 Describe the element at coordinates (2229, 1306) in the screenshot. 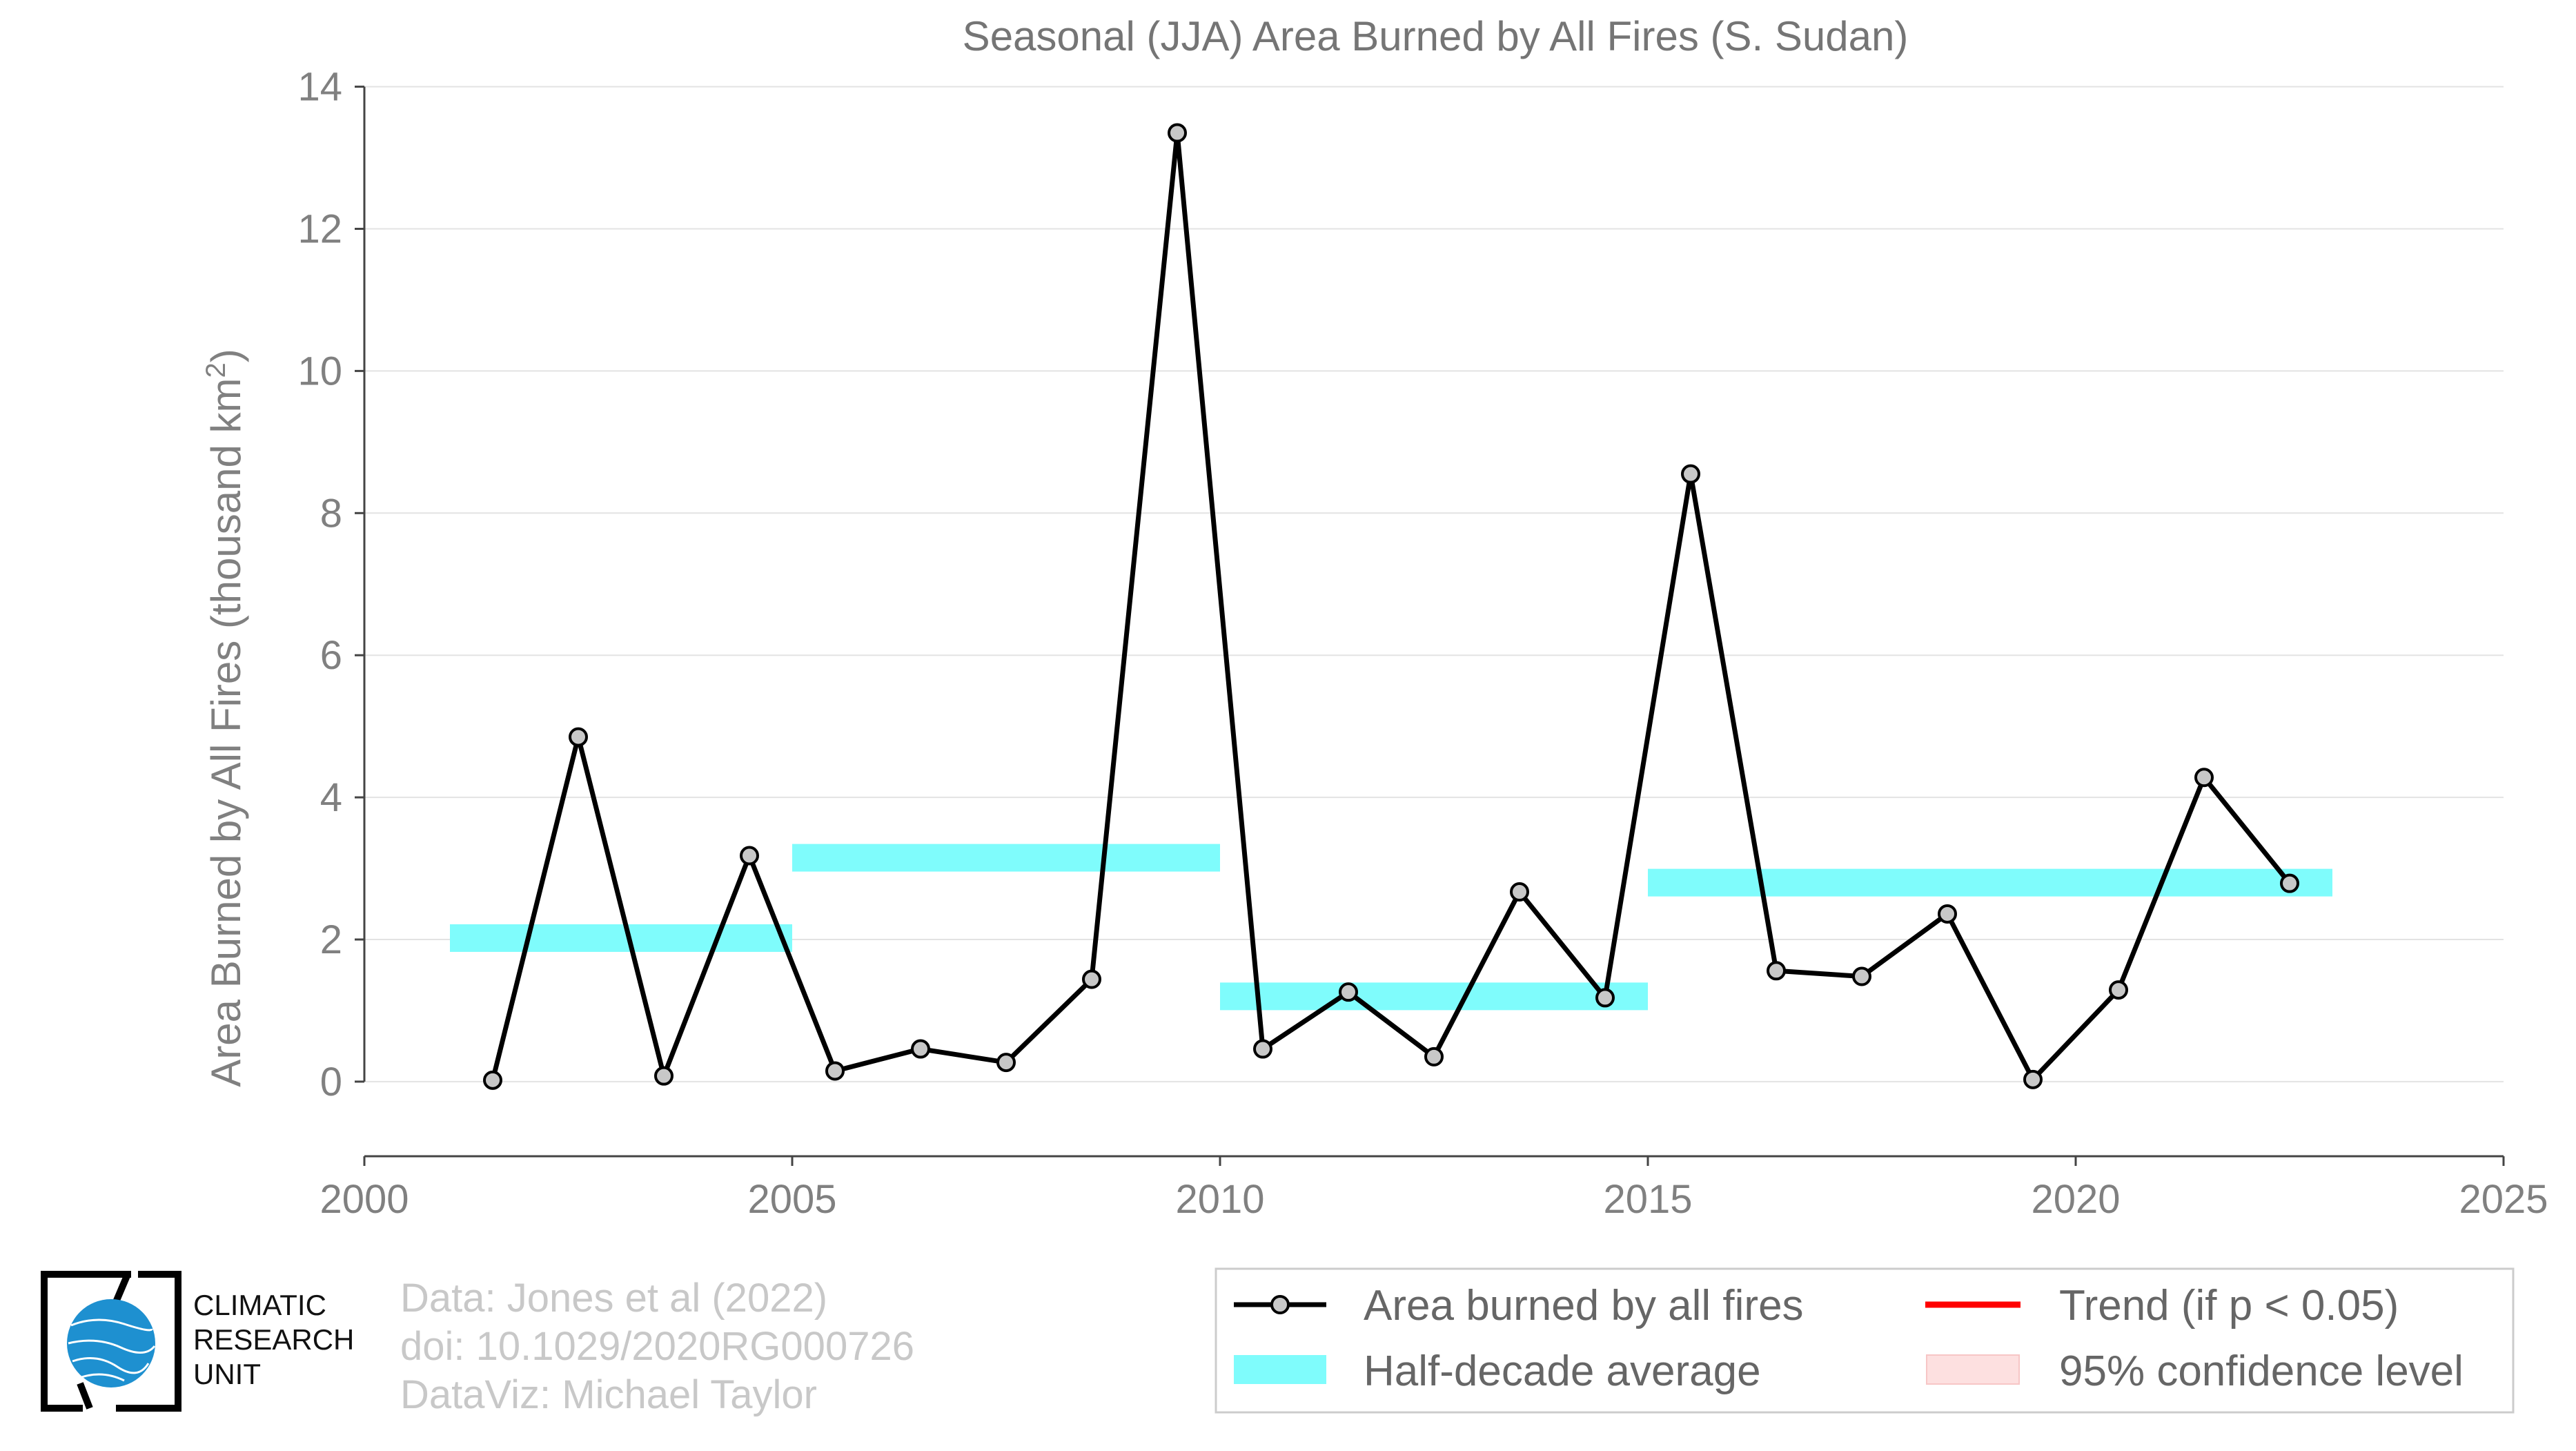

I see `legend-label-trend: Trend (if p < 0.05)` at that location.